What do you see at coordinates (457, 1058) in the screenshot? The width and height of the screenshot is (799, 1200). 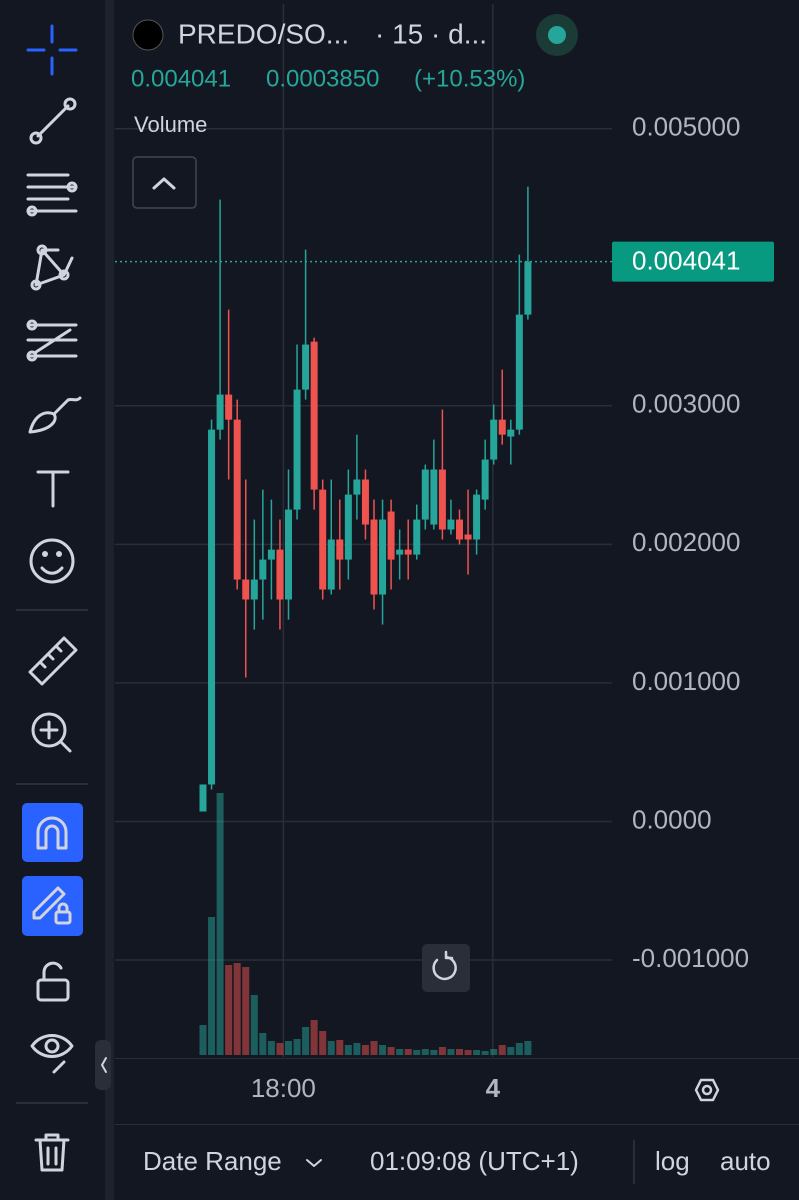 I see `time-axis-border` at bounding box center [457, 1058].